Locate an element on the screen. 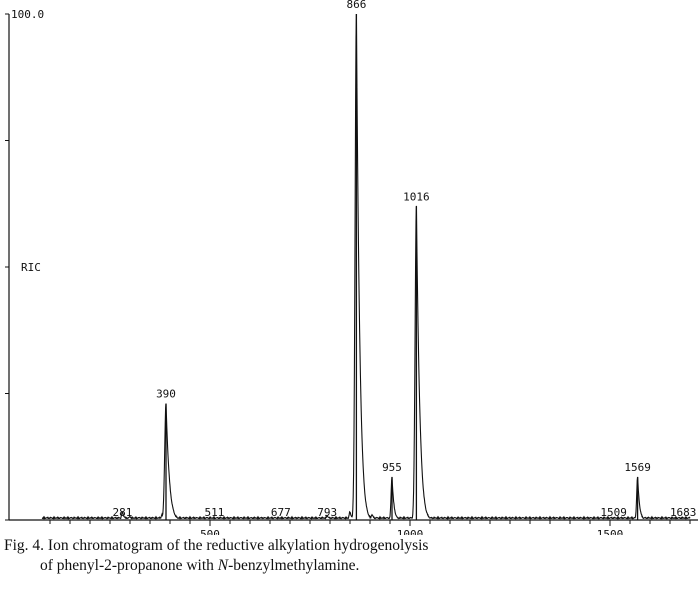  caption-line-2-pre: of phenyl-2-propanone with is located at coordinates (129, 565).